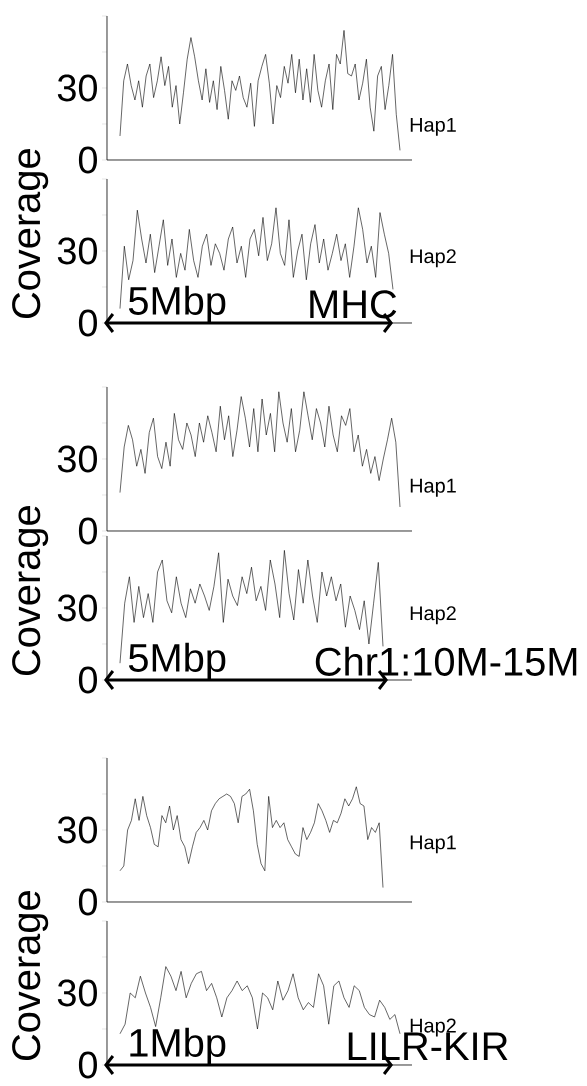 This screenshot has width=587, height=1086. What do you see at coordinates (353, 304) in the screenshot?
I see `annotation: MHC` at bounding box center [353, 304].